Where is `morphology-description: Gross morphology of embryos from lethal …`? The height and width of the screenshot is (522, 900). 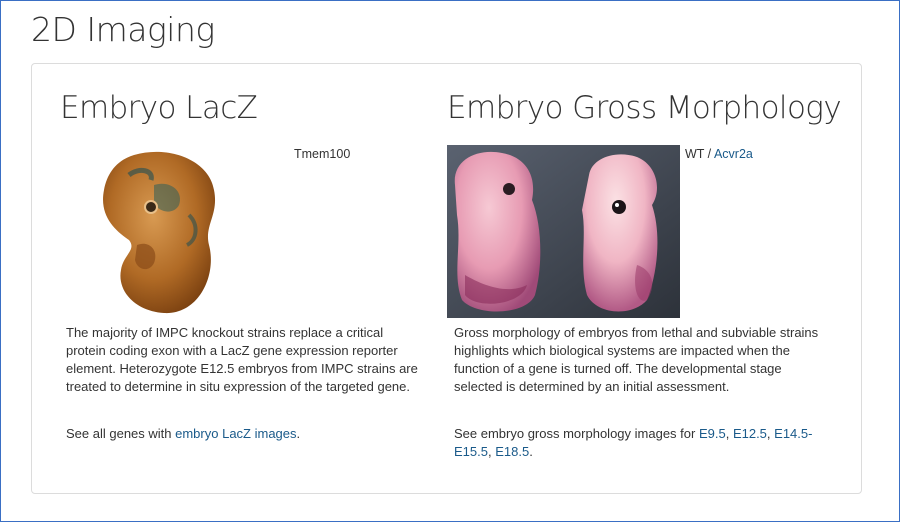
morphology-description: Gross morphology of embryos from lethal … is located at coordinates (636, 359).